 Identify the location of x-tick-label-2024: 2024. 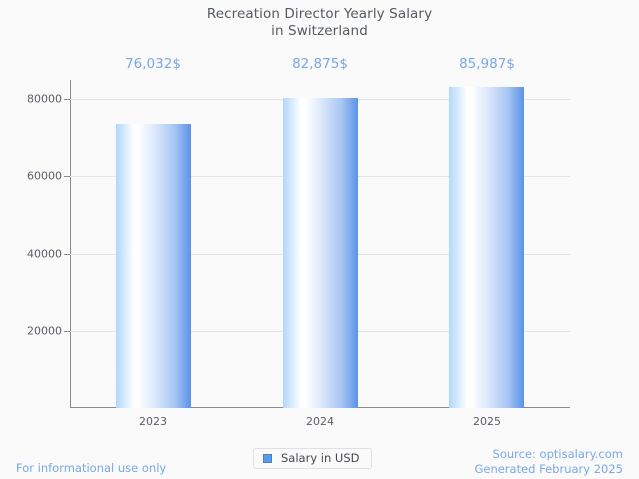
(320, 421).